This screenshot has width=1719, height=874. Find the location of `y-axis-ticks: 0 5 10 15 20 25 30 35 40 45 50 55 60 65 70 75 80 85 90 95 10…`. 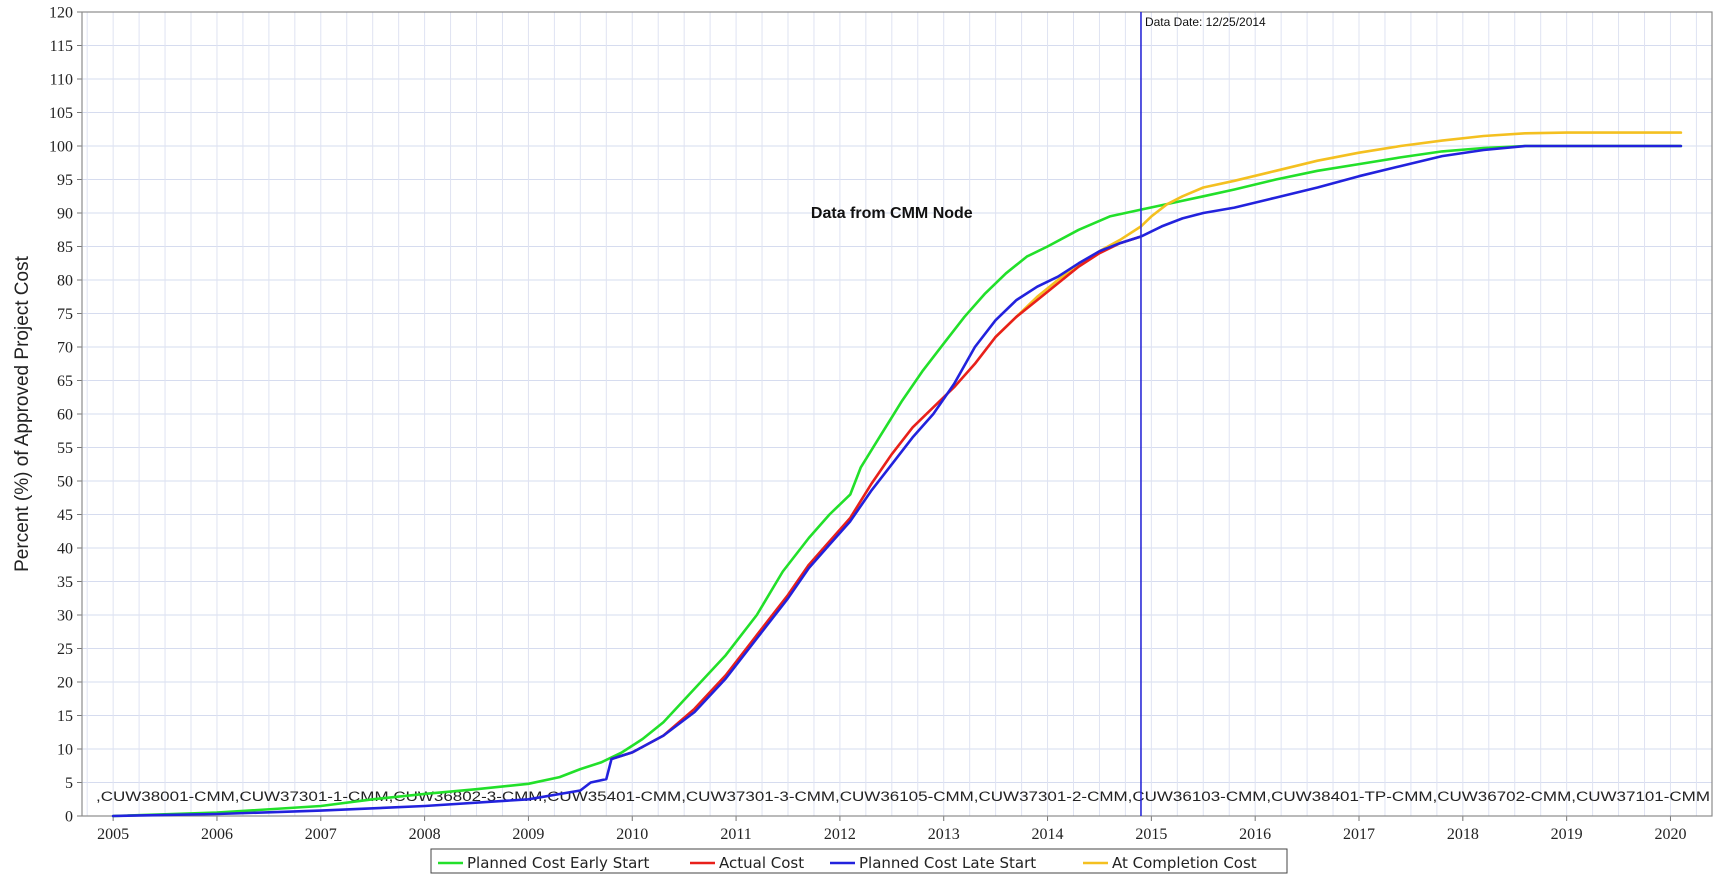

y-axis-ticks: 0 5 10 15 20 25 30 35 40 45 50 55 60 65 70 75 80 85 90 95 10… is located at coordinates (65, 415).